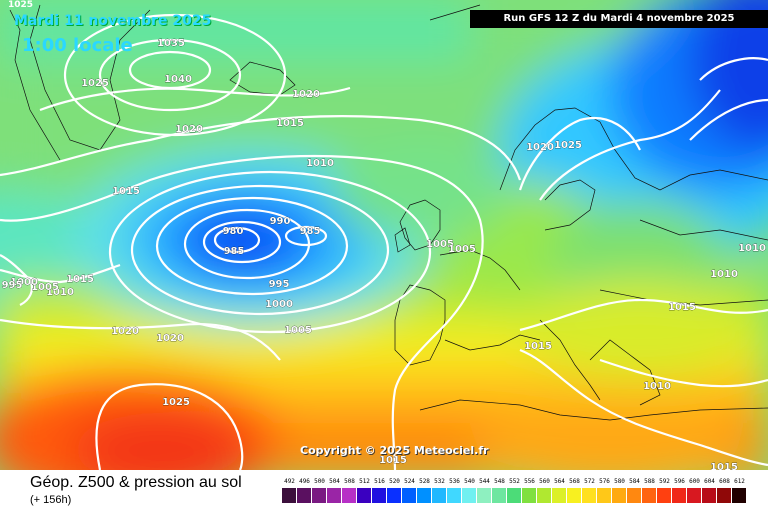 This screenshot has height=512, width=768. What do you see at coordinates (178, 79) in the screenshot?
I see `isobar-label: 1040` at bounding box center [178, 79].